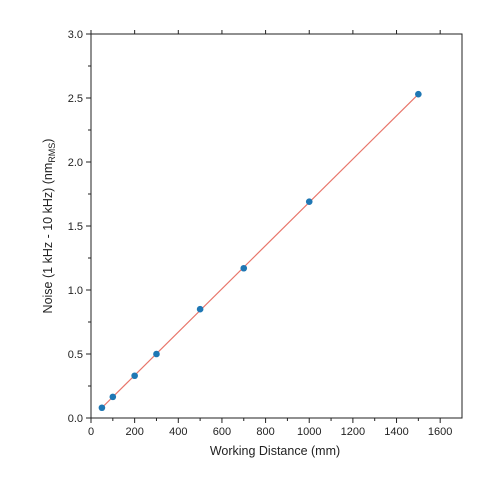  What do you see at coordinates (75, 99) in the screenshot?
I see `y-tick-label: 2.5` at bounding box center [75, 99].